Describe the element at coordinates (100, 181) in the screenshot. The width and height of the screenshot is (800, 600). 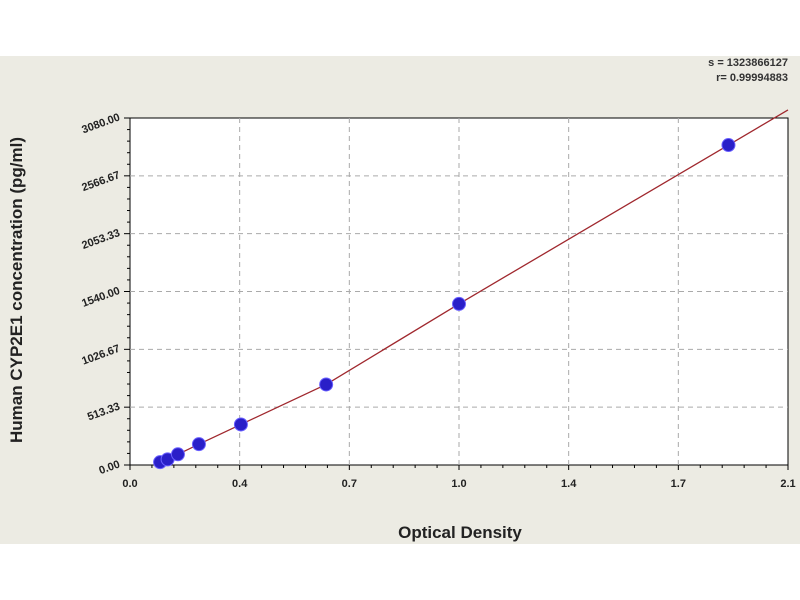
I see `y-tick-label: 2566.67` at that location.